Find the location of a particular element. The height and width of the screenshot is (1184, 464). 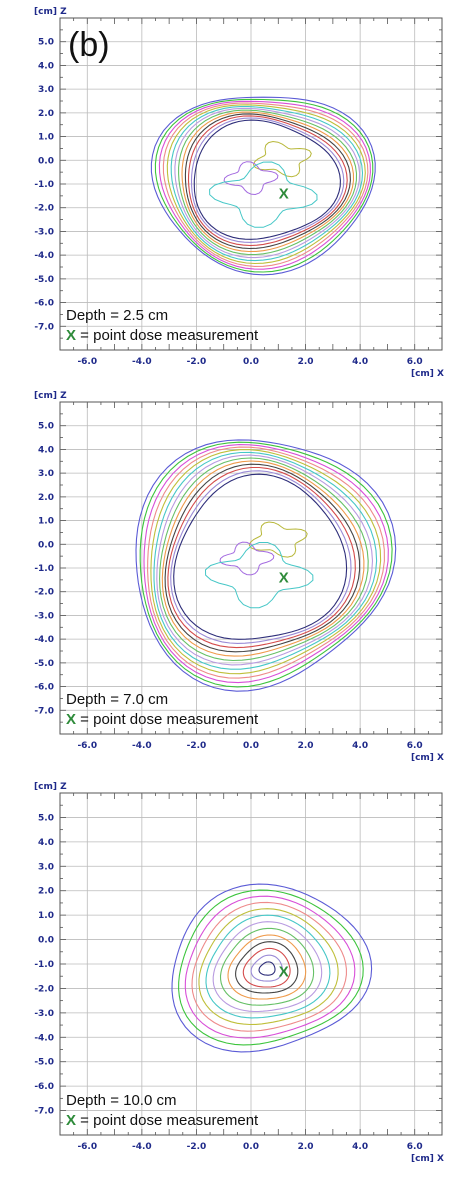

y-tick-label: 3.0 is located at coordinates (46, 474).